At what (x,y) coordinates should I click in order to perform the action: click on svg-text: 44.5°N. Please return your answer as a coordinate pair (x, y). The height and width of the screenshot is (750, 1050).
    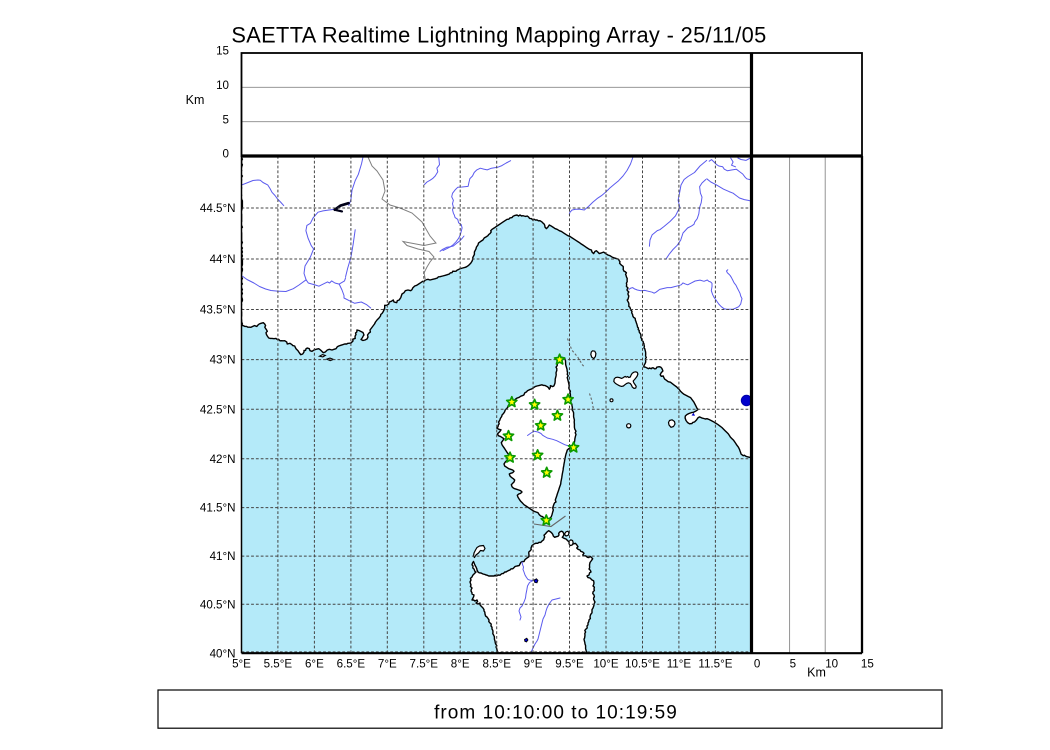
    Looking at the image, I should click on (218, 208).